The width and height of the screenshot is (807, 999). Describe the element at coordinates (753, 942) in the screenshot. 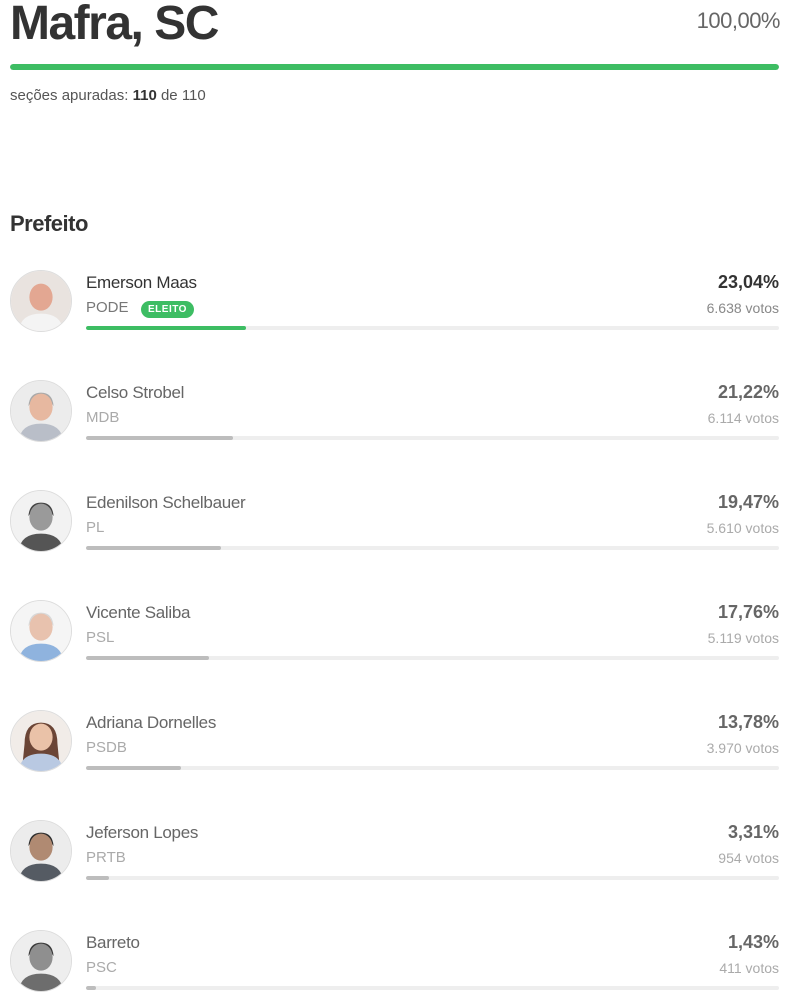

I see `candidate-percent: 1,43%` at that location.